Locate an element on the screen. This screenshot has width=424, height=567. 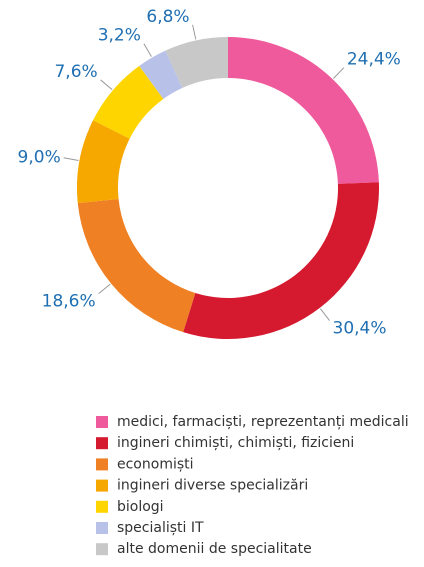
legend-label: specialiști IT is located at coordinates (160, 528).